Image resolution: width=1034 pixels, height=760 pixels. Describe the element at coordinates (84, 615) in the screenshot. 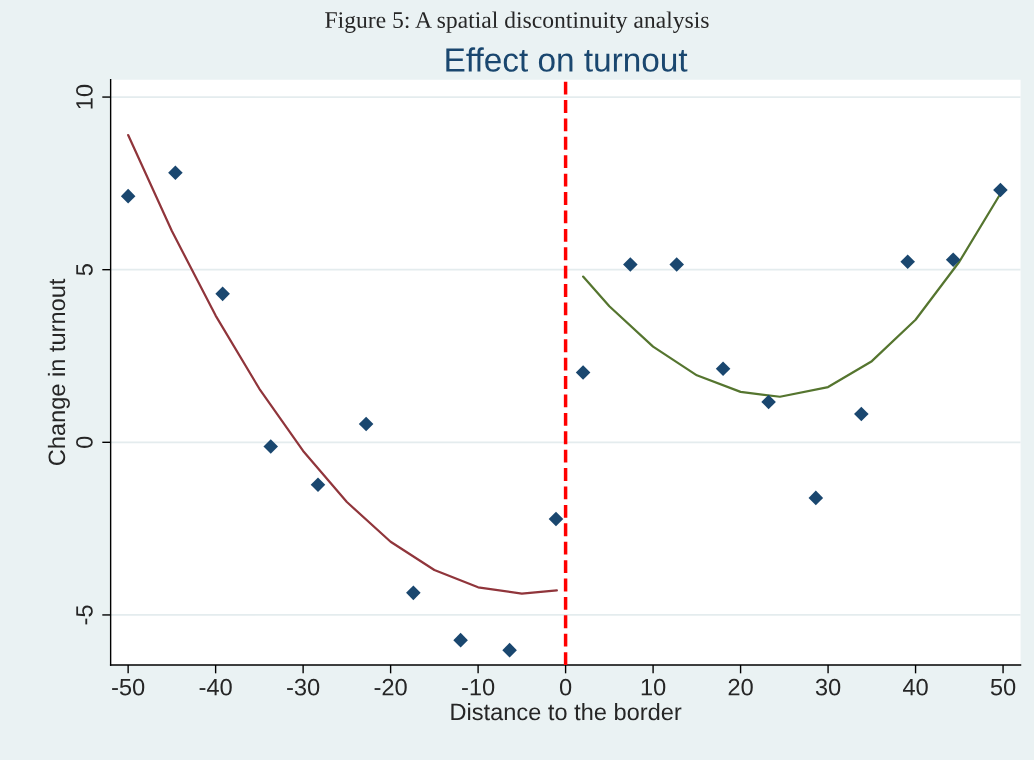

I see `y-tick-label: -5` at that location.